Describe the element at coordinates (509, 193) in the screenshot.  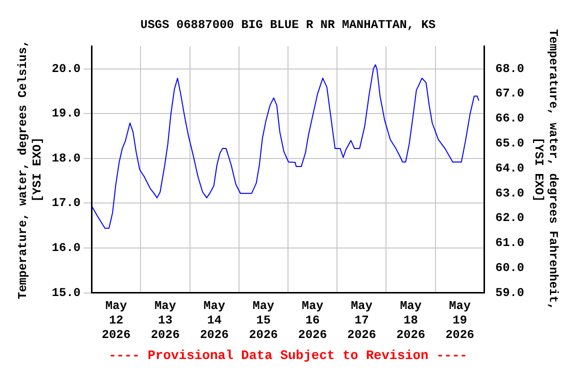
I see `y2-tick-label: 63.0` at that location.